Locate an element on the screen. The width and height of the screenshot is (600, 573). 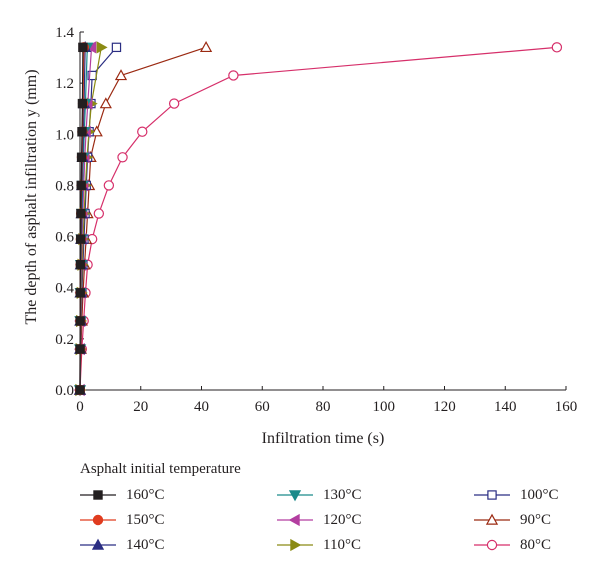
legend-label: 120°C is located at coordinates (342, 519).